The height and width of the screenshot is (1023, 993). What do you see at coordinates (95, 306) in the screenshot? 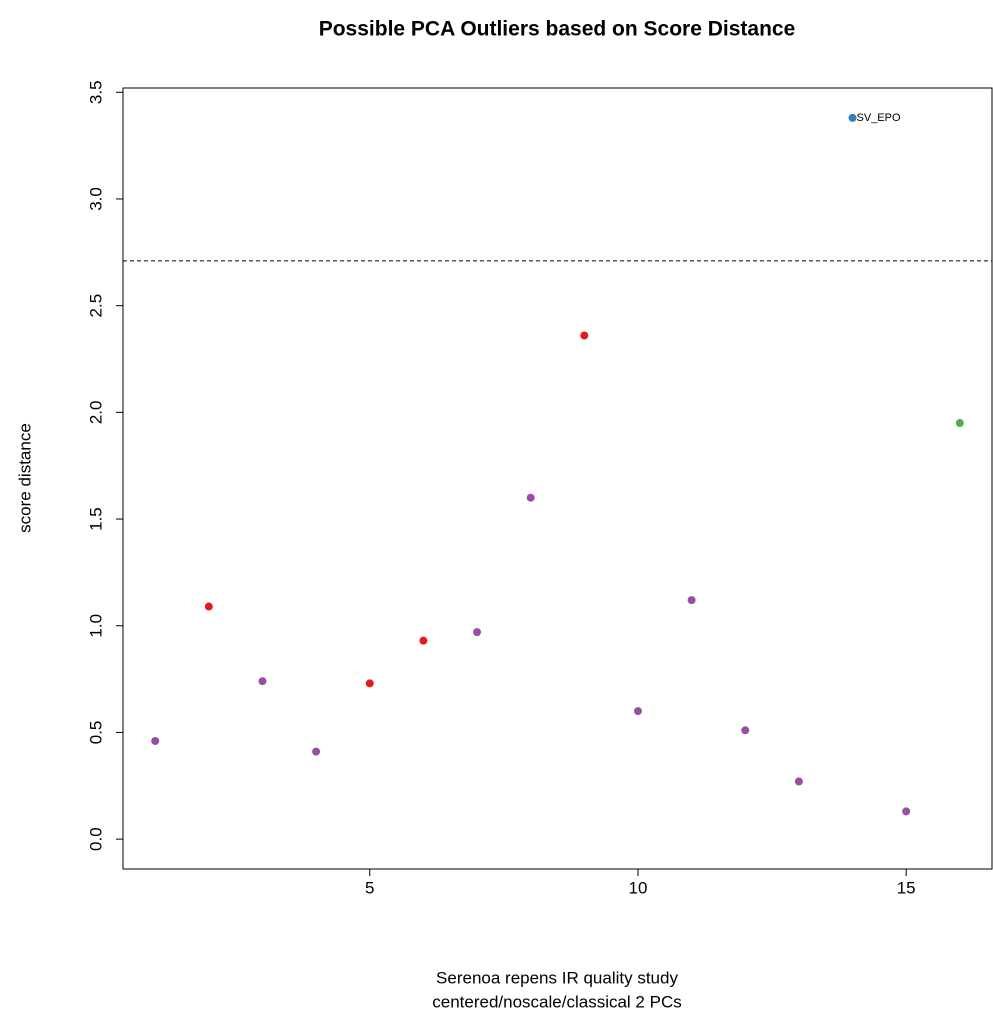
I see `y-tick-label: 2.5` at bounding box center [95, 306].